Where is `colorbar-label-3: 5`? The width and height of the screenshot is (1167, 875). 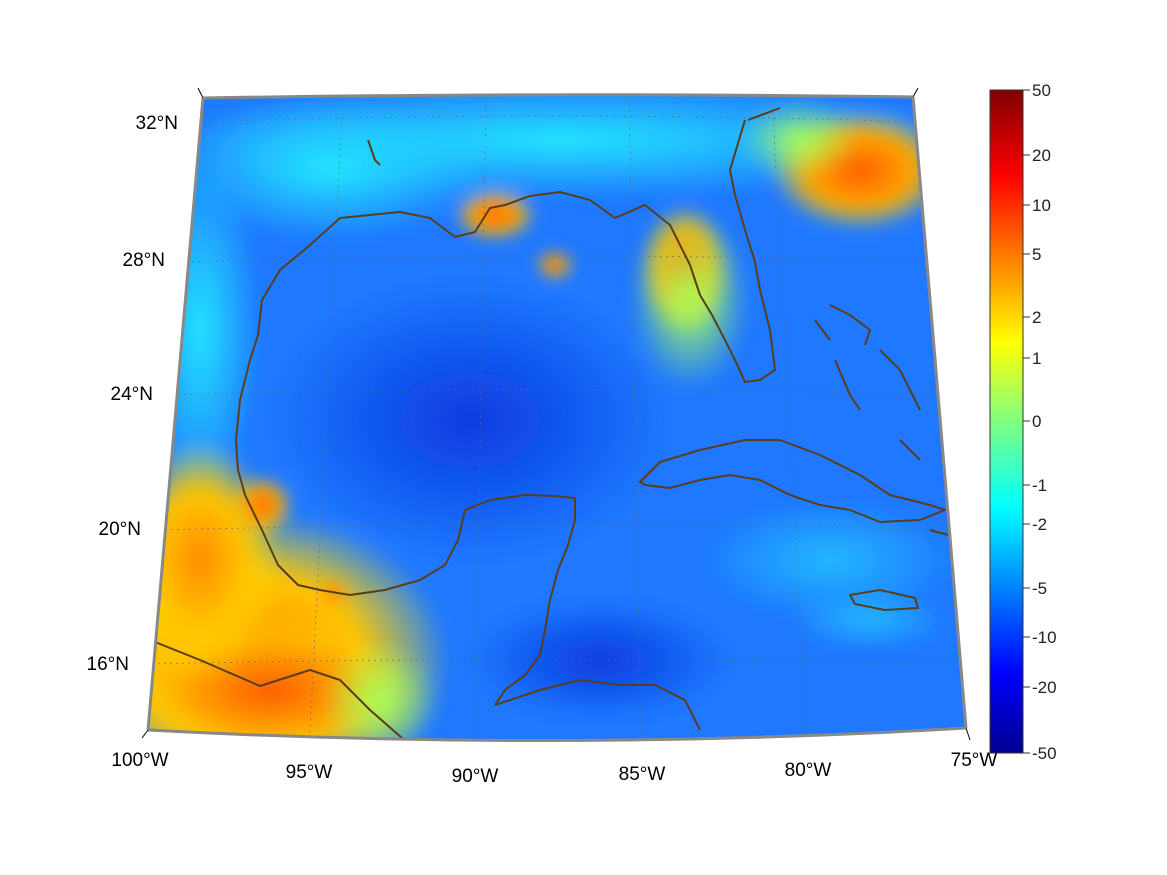 colorbar-label-3: 5 is located at coordinates (1036, 254).